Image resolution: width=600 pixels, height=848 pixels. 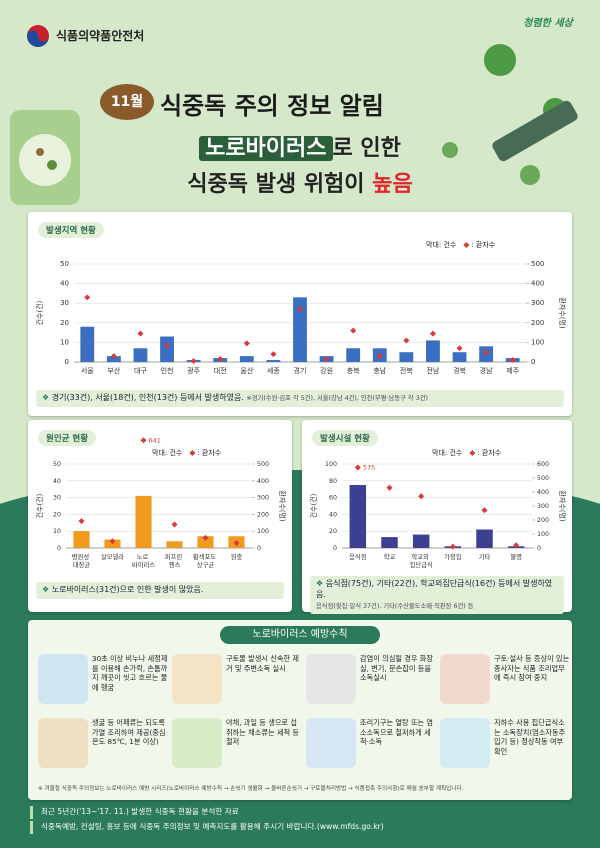 I want to click on y2-tick-label: 200, so click(x=537, y=323).